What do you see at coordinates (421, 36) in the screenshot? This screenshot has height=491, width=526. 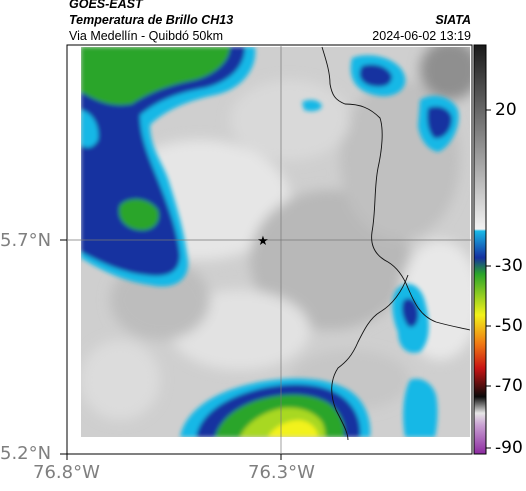 I see `timestamp: 2024-06-02 13:19` at bounding box center [421, 36].